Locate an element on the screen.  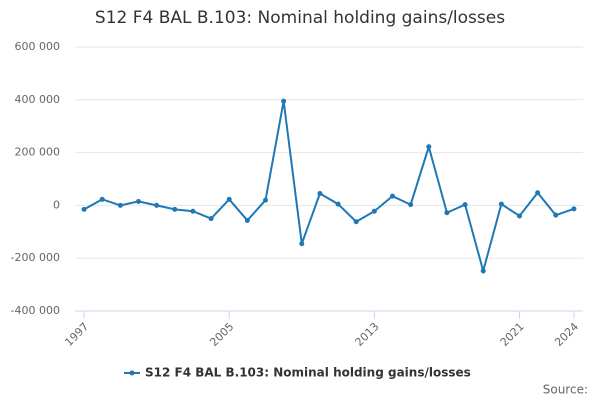
y-tick-label: 0 is located at coordinates (56, 204).